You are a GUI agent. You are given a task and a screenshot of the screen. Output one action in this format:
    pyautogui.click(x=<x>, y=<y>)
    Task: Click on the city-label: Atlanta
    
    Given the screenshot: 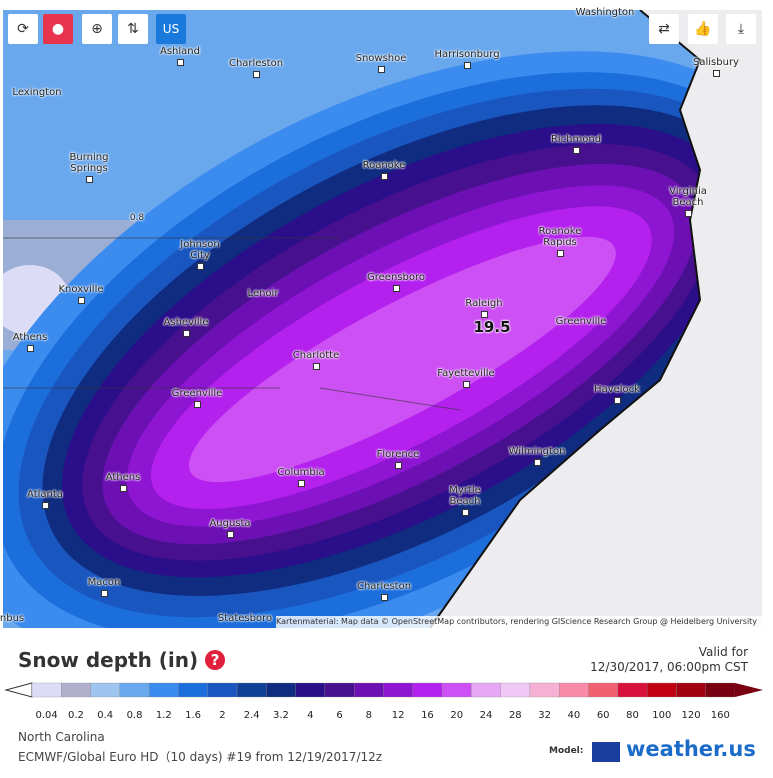 What is the action you would take?
    pyautogui.click(x=45, y=494)
    